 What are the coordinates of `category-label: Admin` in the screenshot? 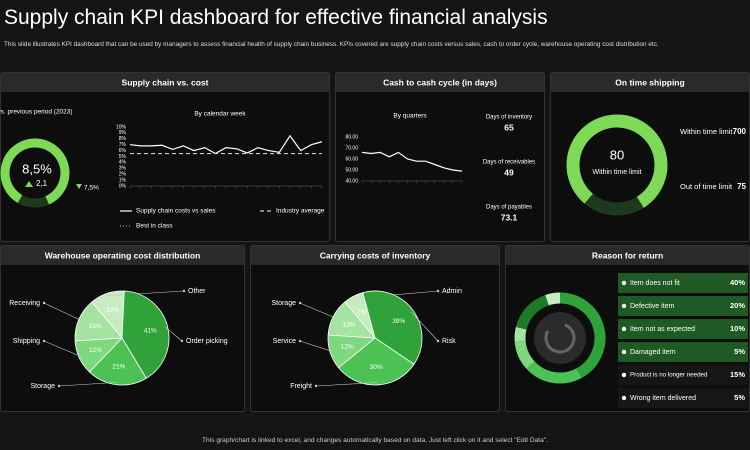 It's located at (452, 291).